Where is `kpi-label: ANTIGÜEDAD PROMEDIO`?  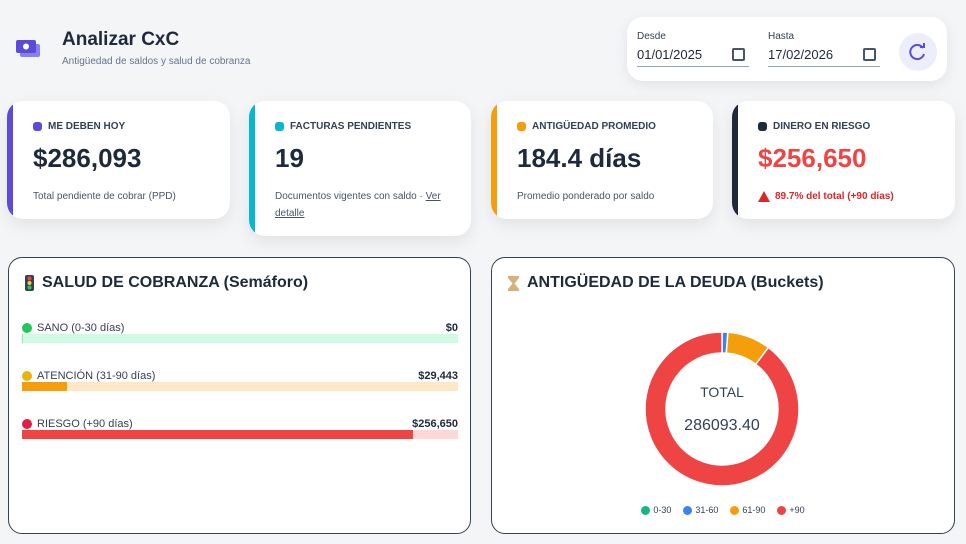 kpi-label: ANTIGÜEDAD PROMEDIO is located at coordinates (615, 126).